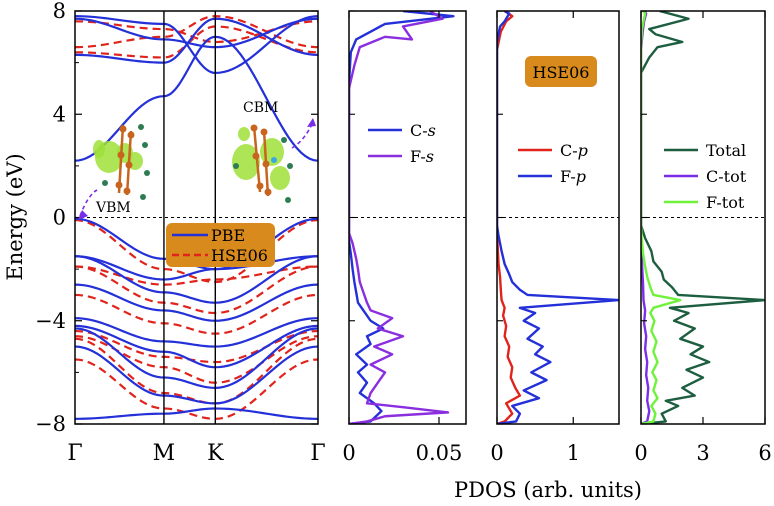 This screenshot has width=774, height=506. I want to click on pdos-total-legend-label-1: C-tot, so click(726, 176).